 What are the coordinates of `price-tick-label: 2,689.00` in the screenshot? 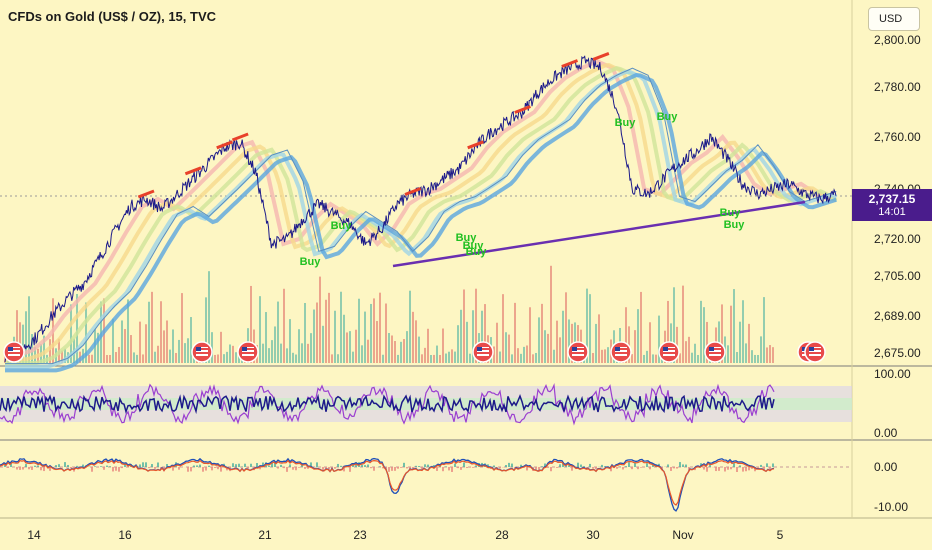 It's located at (897, 316).